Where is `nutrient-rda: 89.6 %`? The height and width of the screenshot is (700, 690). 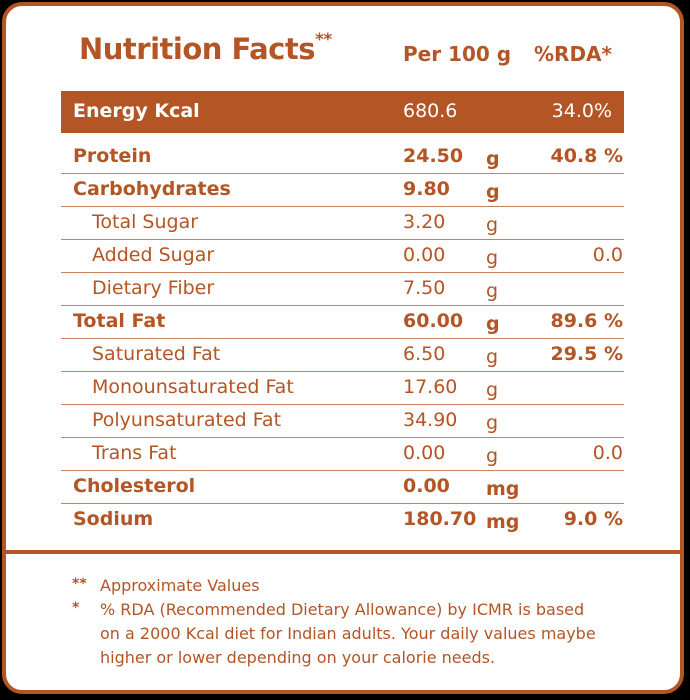 nutrient-rda: 89.6 % is located at coordinates (586, 321).